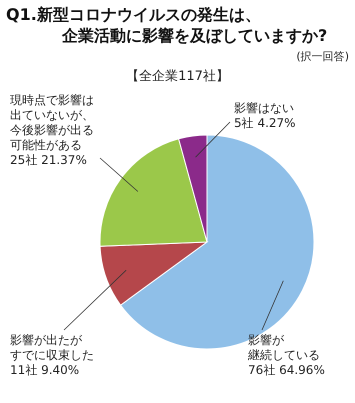 The width and height of the screenshot is (355, 403). Describe the element at coordinates (286, 370) in the screenshot. I see `data-label: 76社 64.96%` at that location.